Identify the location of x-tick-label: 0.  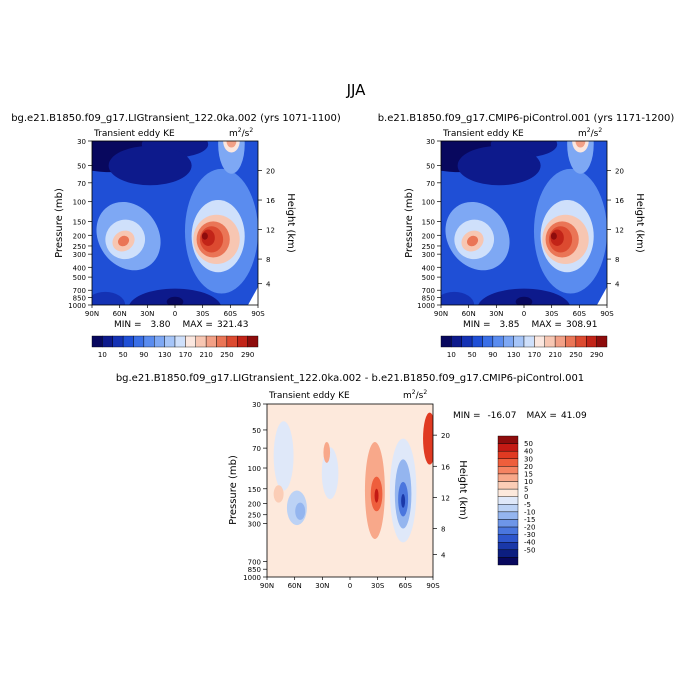
(175, 314).